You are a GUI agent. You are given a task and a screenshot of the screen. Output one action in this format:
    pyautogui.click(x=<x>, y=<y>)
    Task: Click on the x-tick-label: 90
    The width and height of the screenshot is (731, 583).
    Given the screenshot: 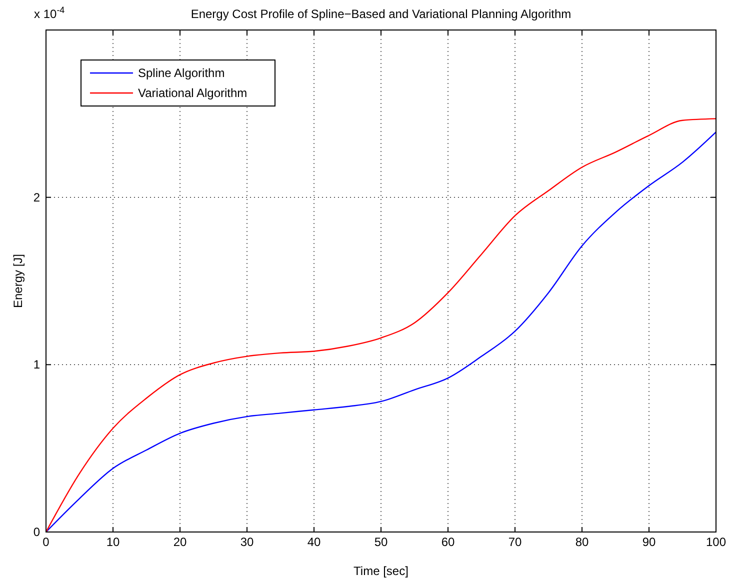 What is the action you would take?
    pyautogui.click(x=649, y=542)
    